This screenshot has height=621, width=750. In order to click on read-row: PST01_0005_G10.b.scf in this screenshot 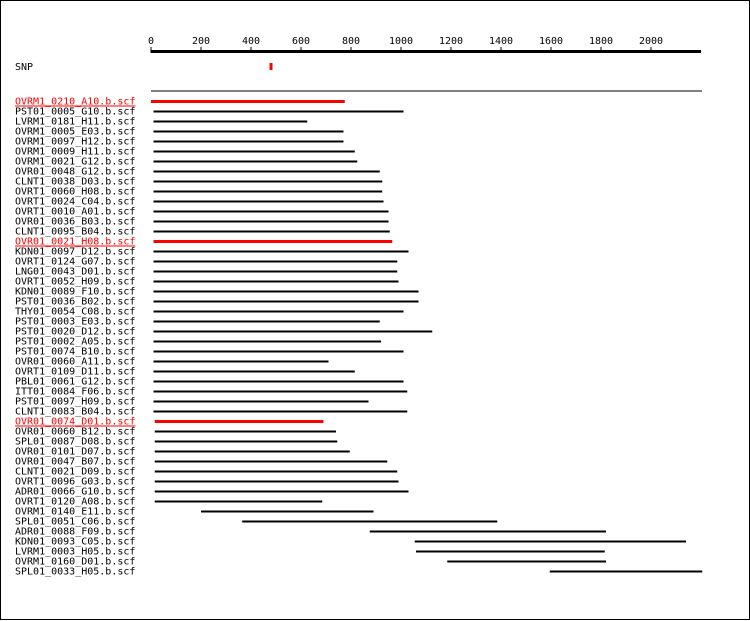, I will do `click(209, 112)`.